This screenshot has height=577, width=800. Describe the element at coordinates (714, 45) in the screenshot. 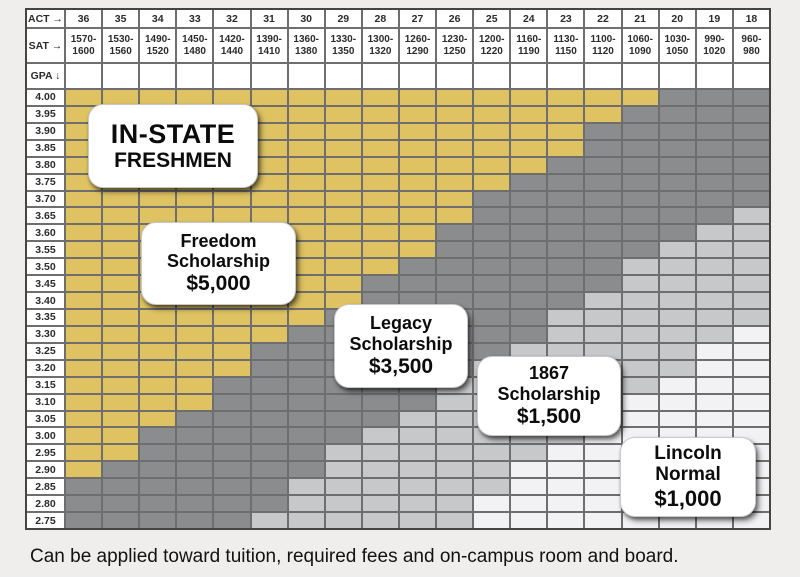

I see `sat-header-cell: 990- 1020` at that location.